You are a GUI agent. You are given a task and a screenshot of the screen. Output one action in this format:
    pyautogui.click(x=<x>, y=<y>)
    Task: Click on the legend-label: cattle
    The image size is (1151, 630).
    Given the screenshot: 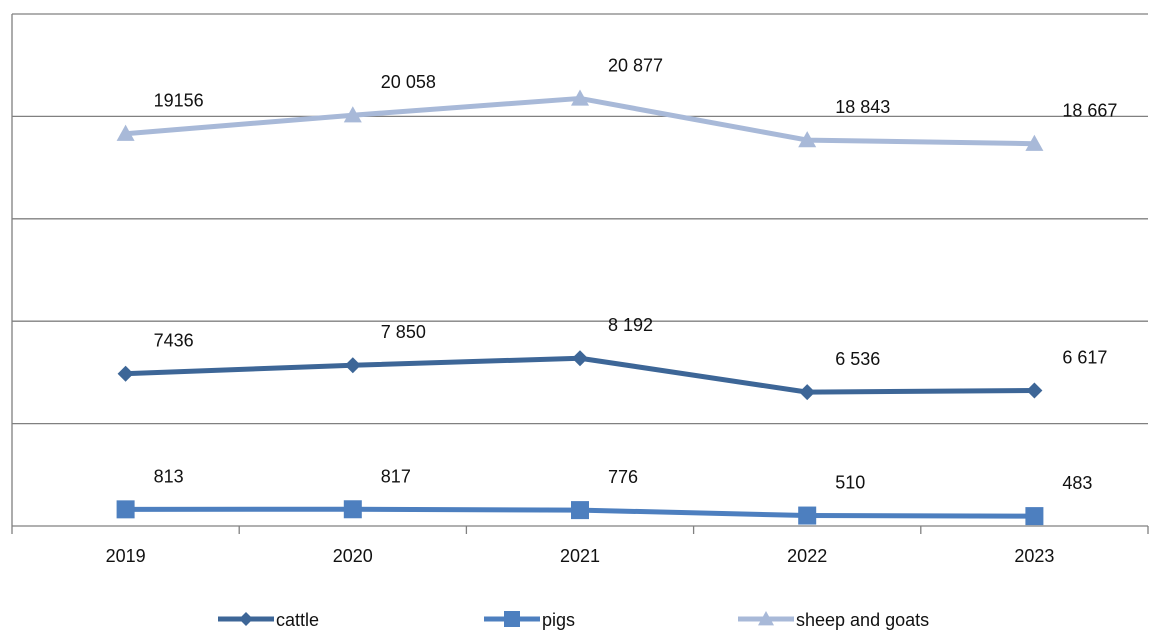 What is the action you would take?
    pyautogui.click(x=297, y=620)
    